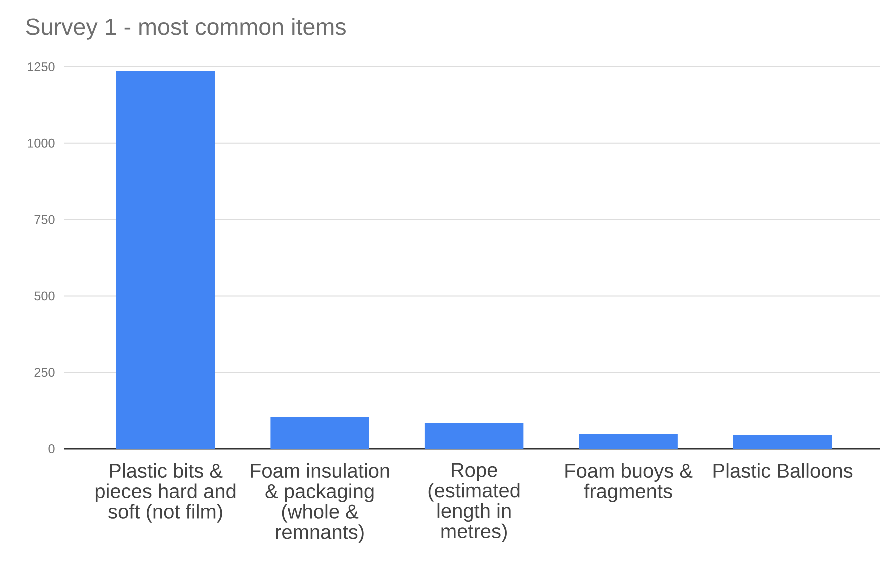 The width and height of the screenshot is (890, 562). I want to click on y-tick-label: 1250, so click(41, 67).